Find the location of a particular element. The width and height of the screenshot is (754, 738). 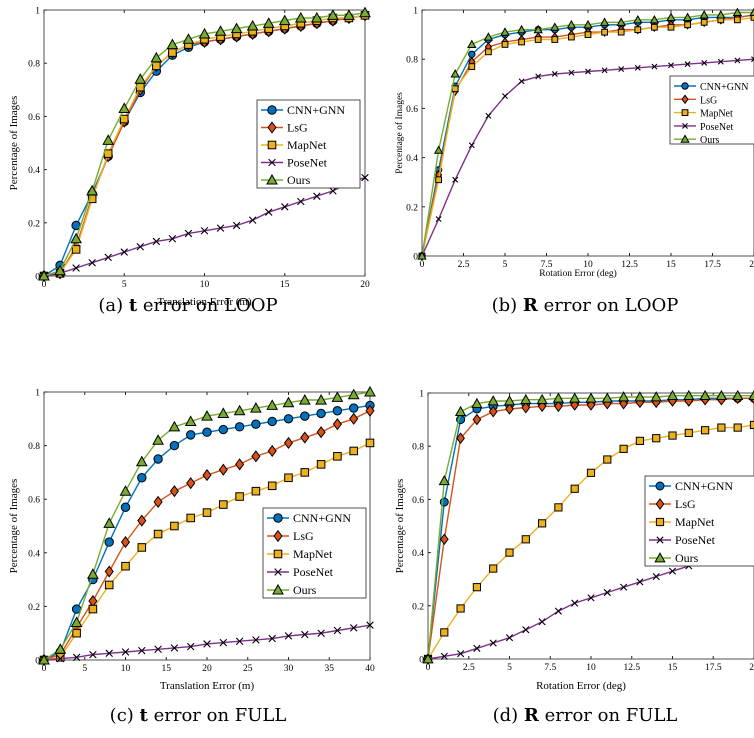

legend-entry: LsG is located at coordinates (672, 504).